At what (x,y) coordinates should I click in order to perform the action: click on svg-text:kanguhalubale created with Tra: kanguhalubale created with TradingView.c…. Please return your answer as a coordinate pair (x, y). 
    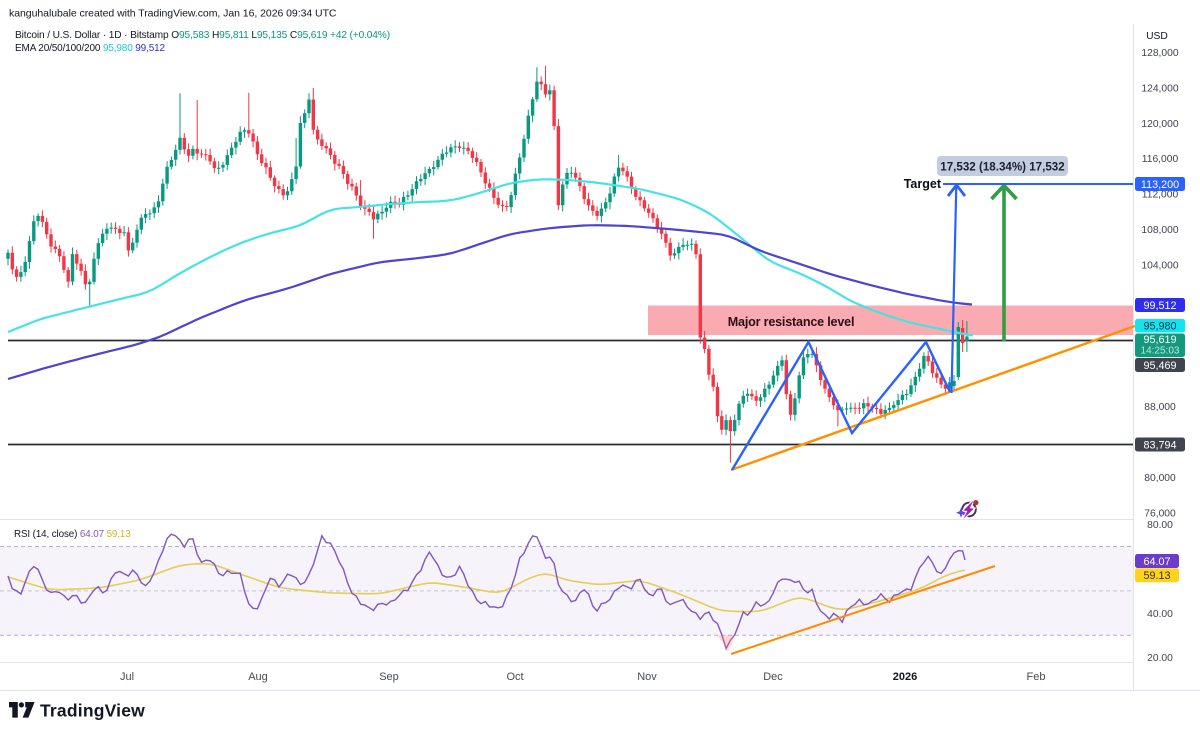
    Looking at the image, I should click on (173, 14).